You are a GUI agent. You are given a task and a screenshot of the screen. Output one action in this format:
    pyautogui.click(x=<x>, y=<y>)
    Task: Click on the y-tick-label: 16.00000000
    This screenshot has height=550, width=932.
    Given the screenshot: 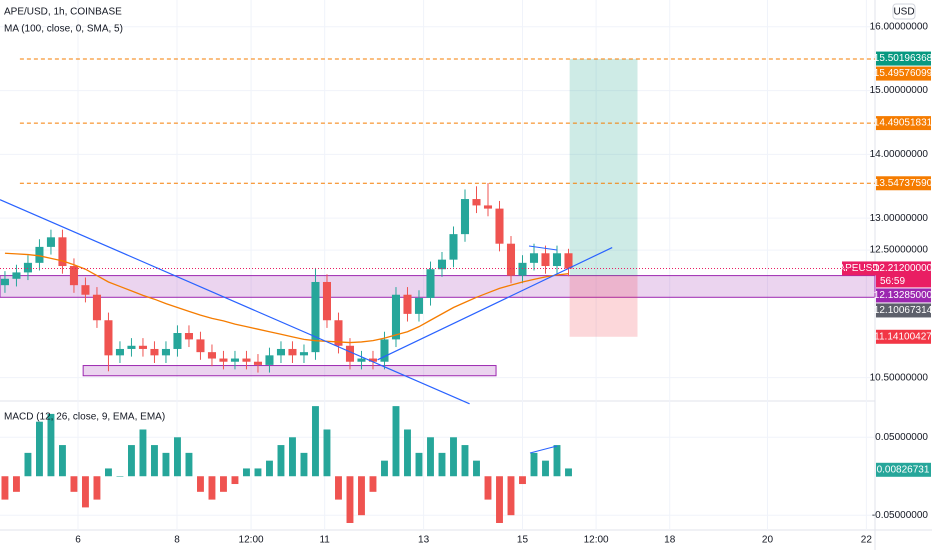 What is the action you would take?
    pyautogui.click(x=899, y=26)
    